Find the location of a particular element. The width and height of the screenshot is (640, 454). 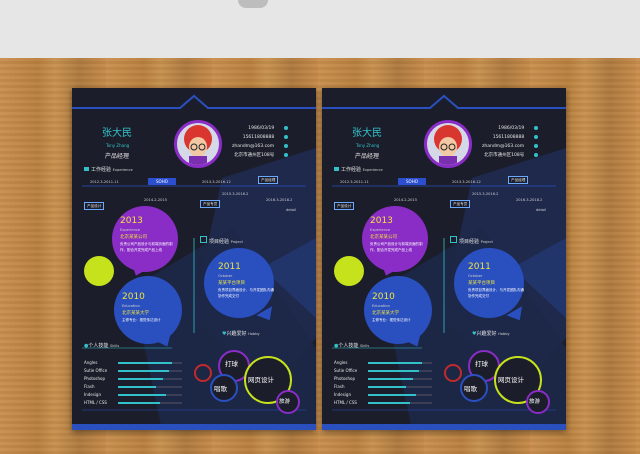

skill-name: Photoshop is located at coordinates (95, 378).